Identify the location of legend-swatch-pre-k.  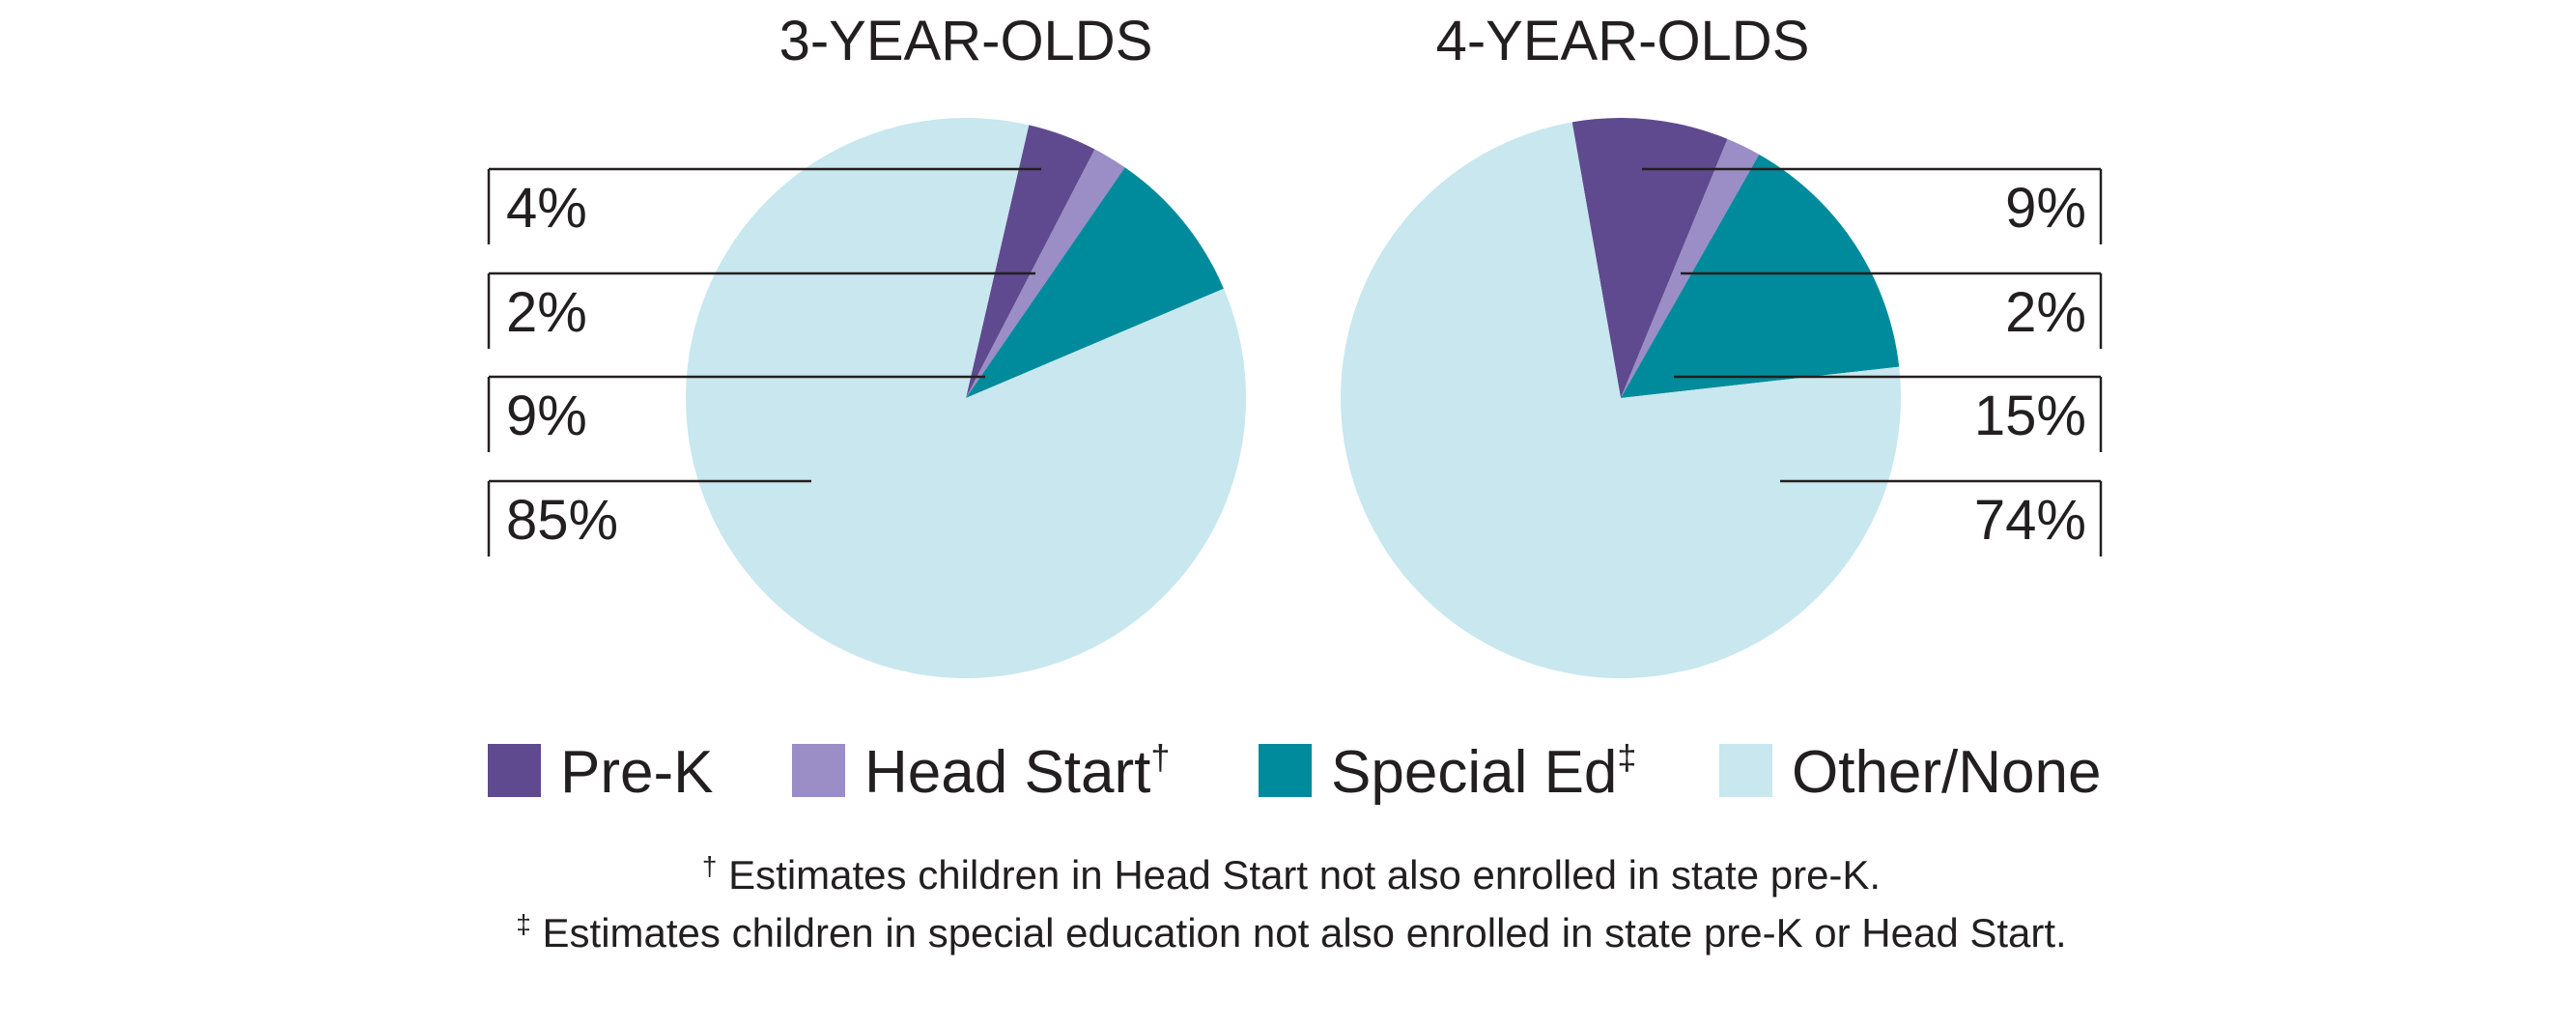
(514, 770).